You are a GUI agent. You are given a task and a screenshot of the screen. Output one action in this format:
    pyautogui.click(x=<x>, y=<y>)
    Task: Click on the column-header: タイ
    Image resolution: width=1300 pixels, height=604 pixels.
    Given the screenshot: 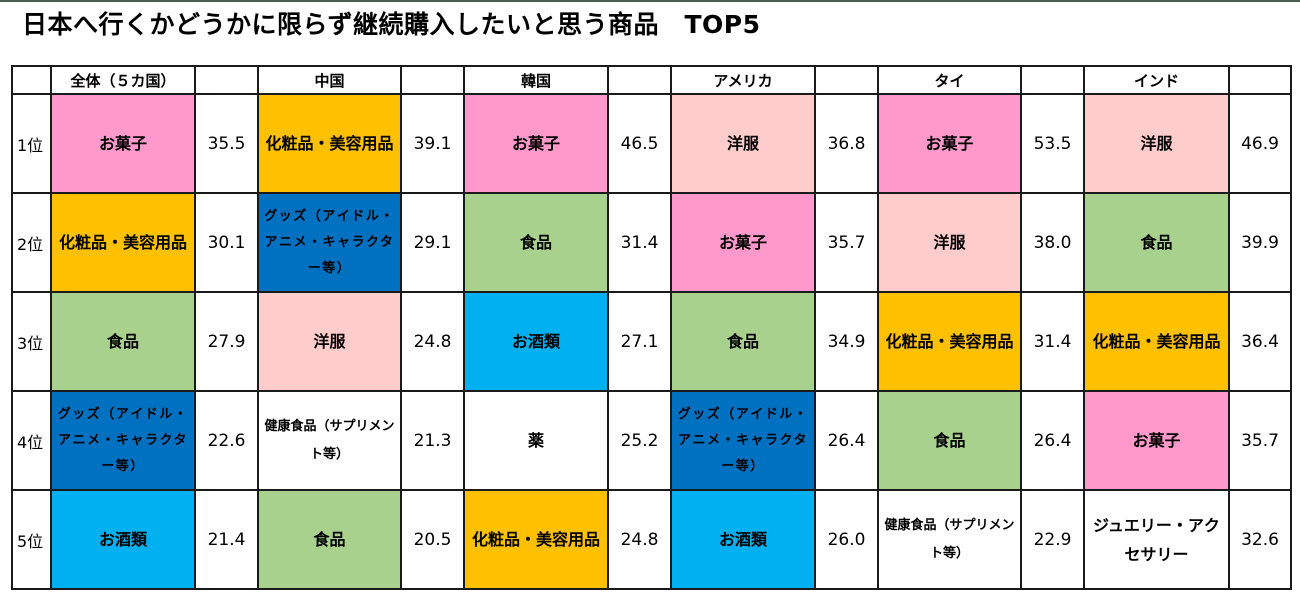 What is the action you would take?
    pyautogui.click(x=949, y=80)
    